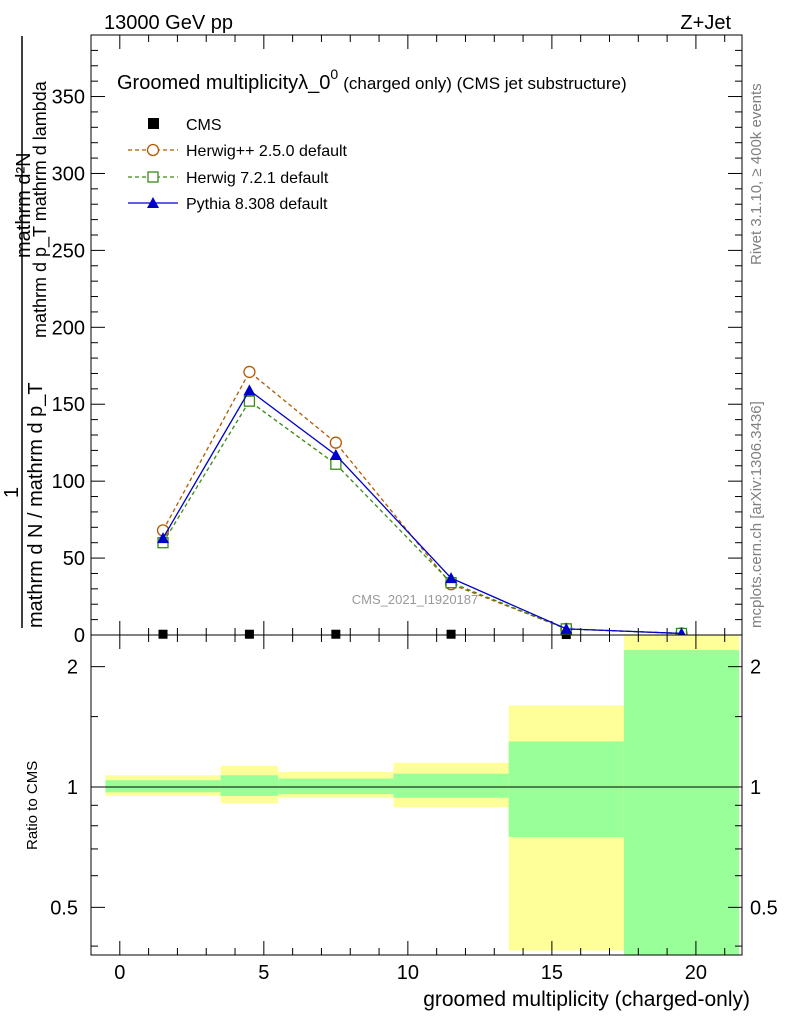 This screenshot has height=1024, width=786. I want to click on ratio-ytick-label-right: 2, so click(755, 668).